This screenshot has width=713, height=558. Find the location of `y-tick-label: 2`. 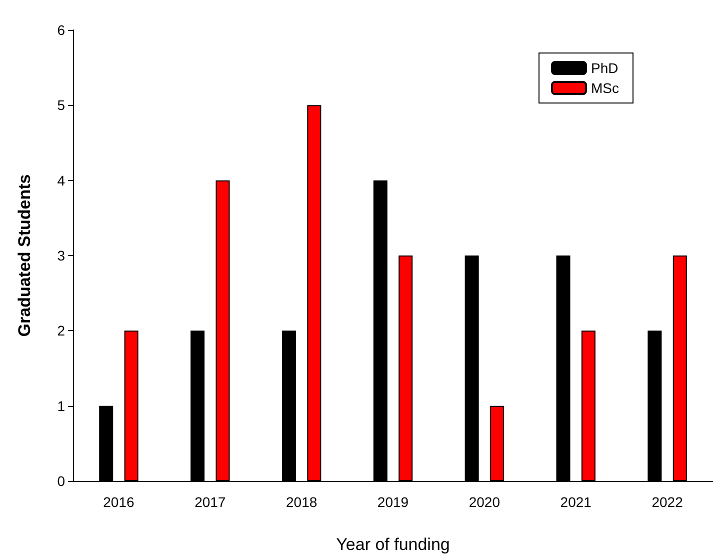

y-tick-label: 2 is located at coordinates (61, 330).